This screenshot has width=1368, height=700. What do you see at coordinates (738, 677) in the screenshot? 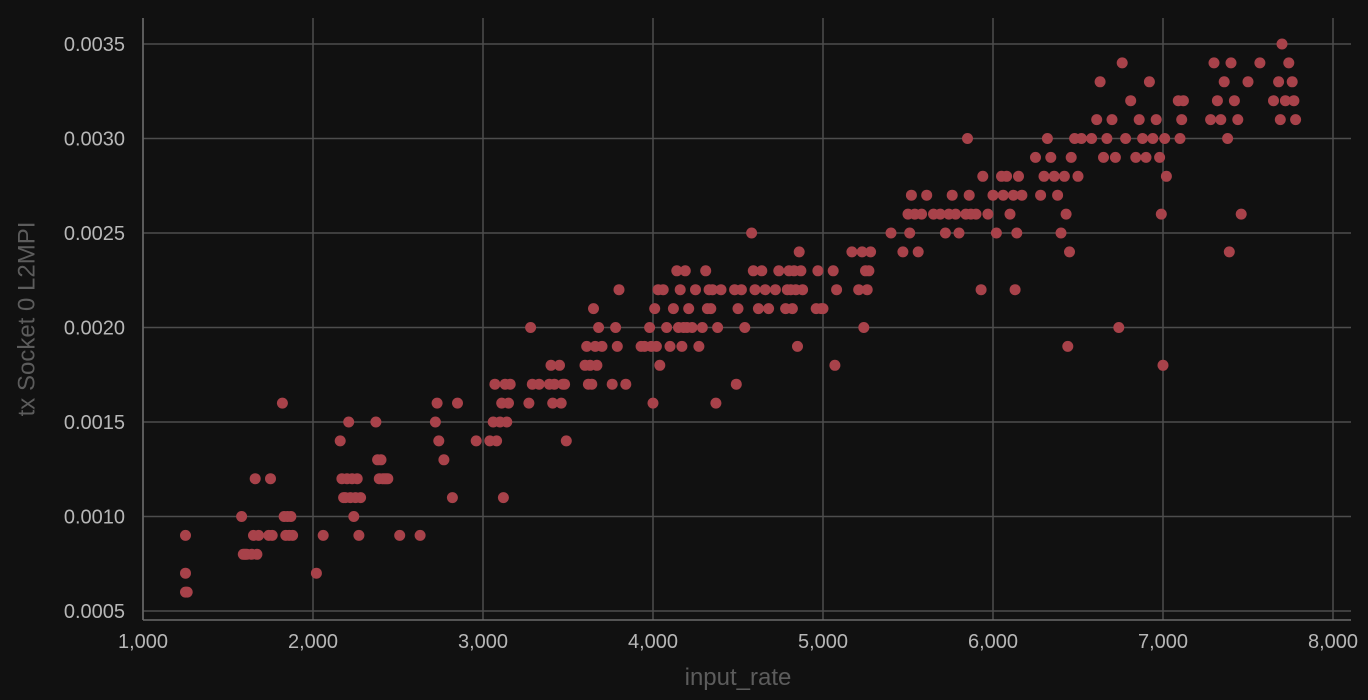
I see `x-axis-title: input_rate` at bounding box center [738, 677].